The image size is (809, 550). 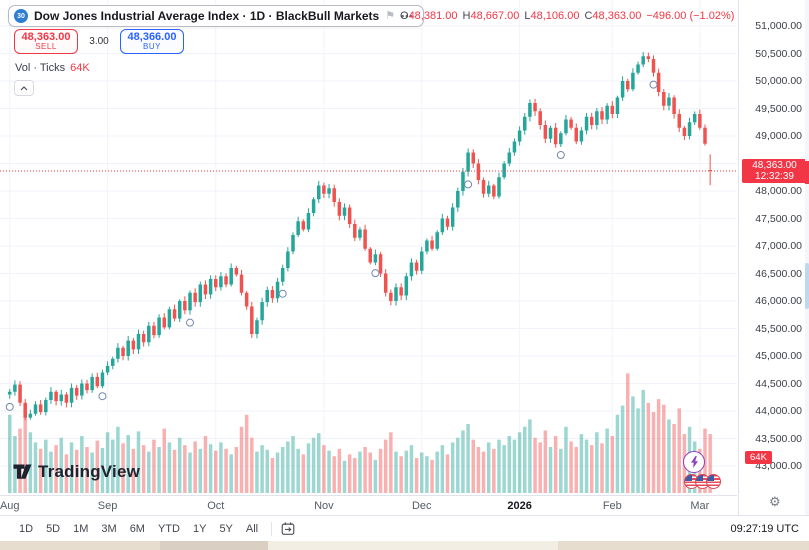 I want to click on range-button-6m: 6M, so click(x=137, y=528).